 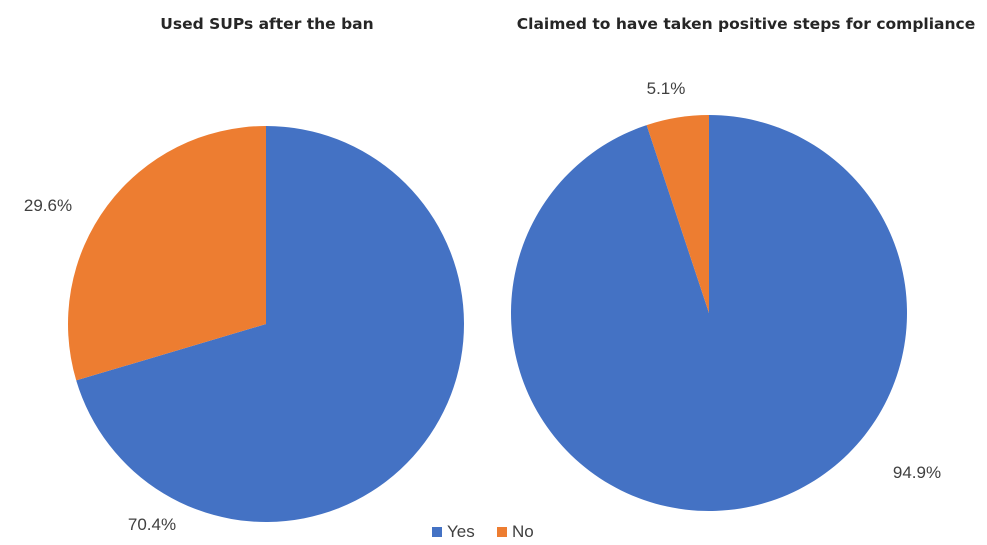 What do you see at coordinates (917, 472) in the screenshot?
I see `data-label-yes: 94.9%` at bounding box center [917, 472].